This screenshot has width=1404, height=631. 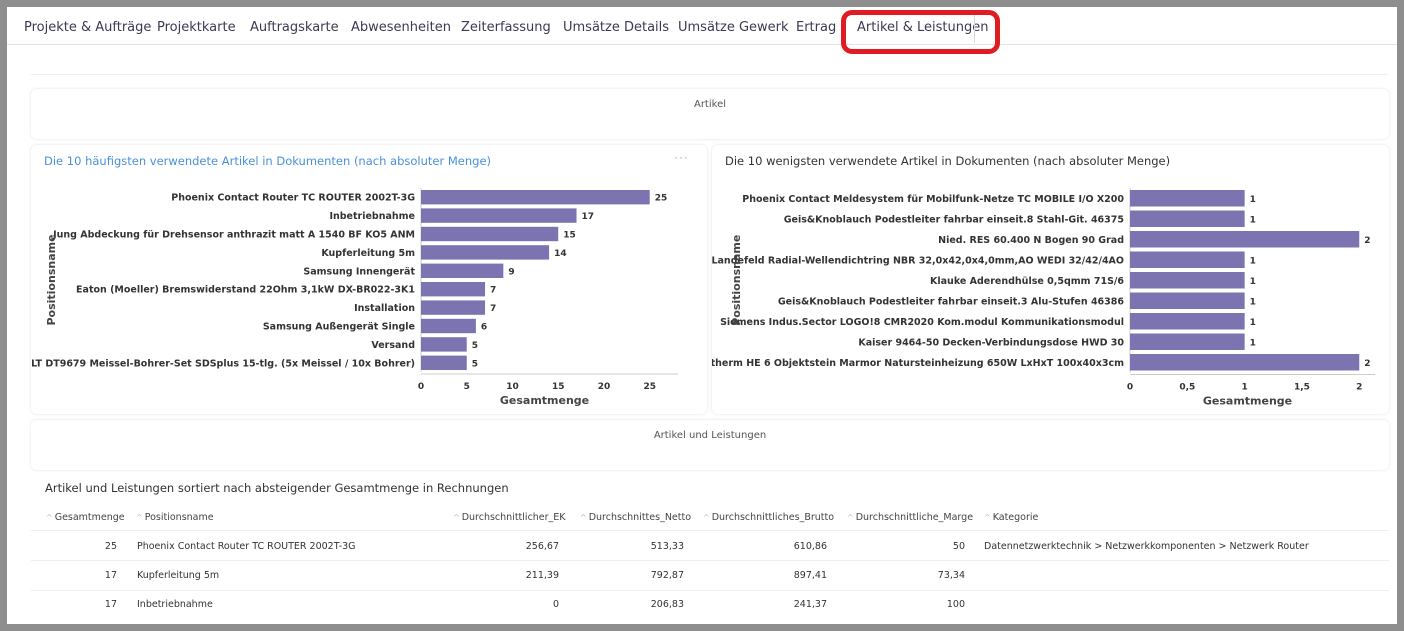 What do you see at coordinates (393, 345) in the screenshot?
I see `category-label: Versand` at bounding box center [393, 345].